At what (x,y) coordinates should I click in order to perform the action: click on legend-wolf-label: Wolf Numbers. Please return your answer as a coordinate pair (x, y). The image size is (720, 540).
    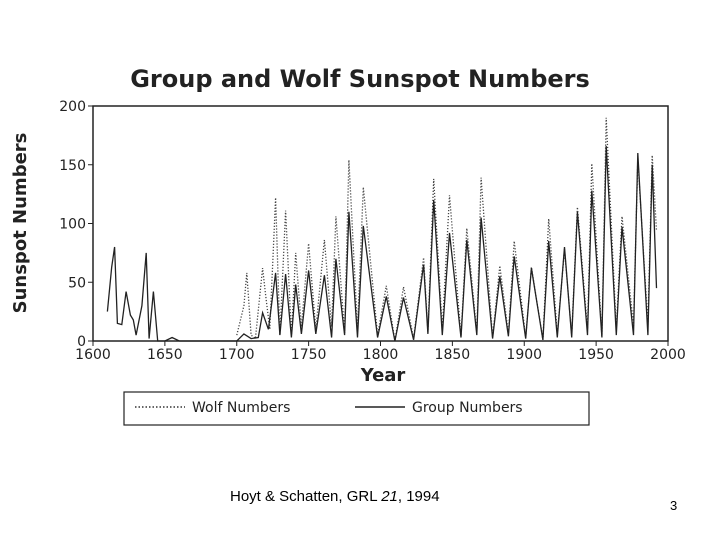
    Looking at the image, I should click on (241, 408).